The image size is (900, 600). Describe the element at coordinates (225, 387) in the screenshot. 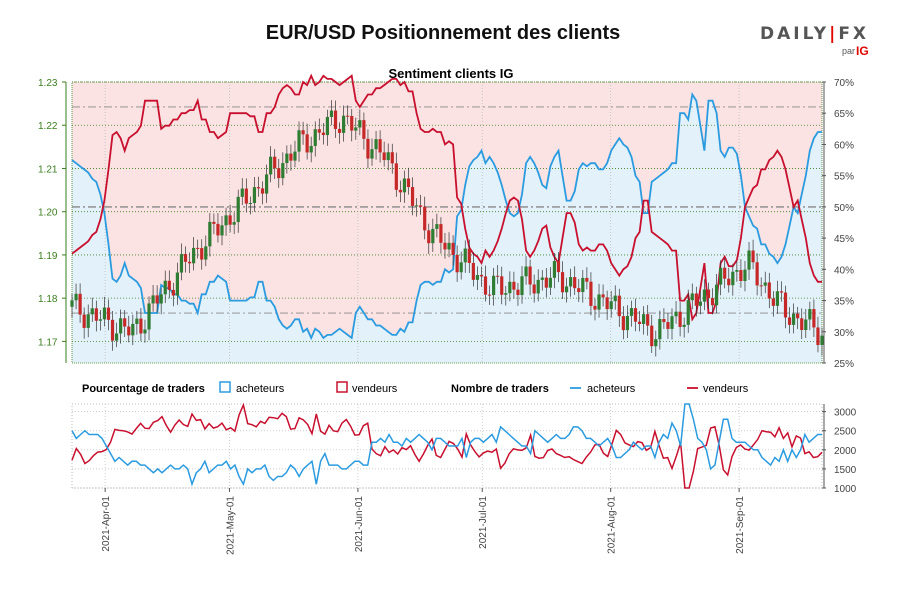

I see `legend-buyers-swatch` at that location.